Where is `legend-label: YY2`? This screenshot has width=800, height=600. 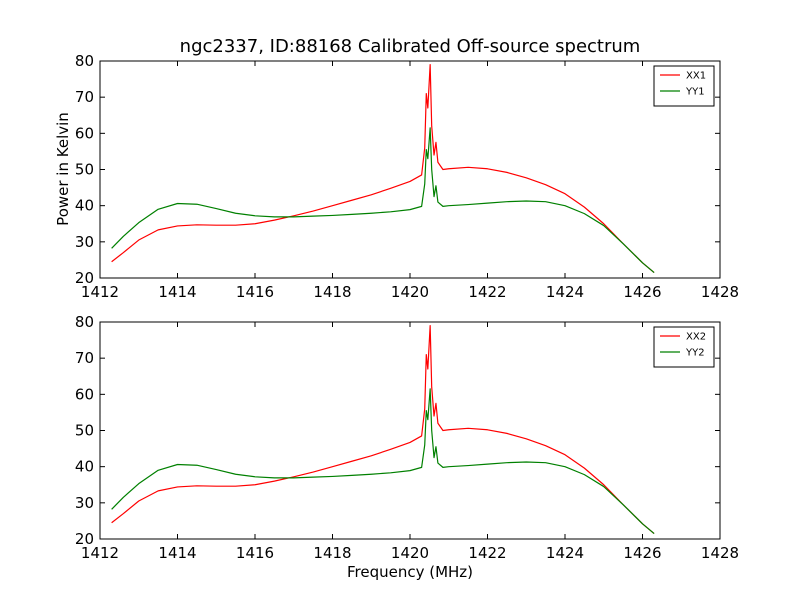
legend-label: YY2 is located at coordinates (695, 353).